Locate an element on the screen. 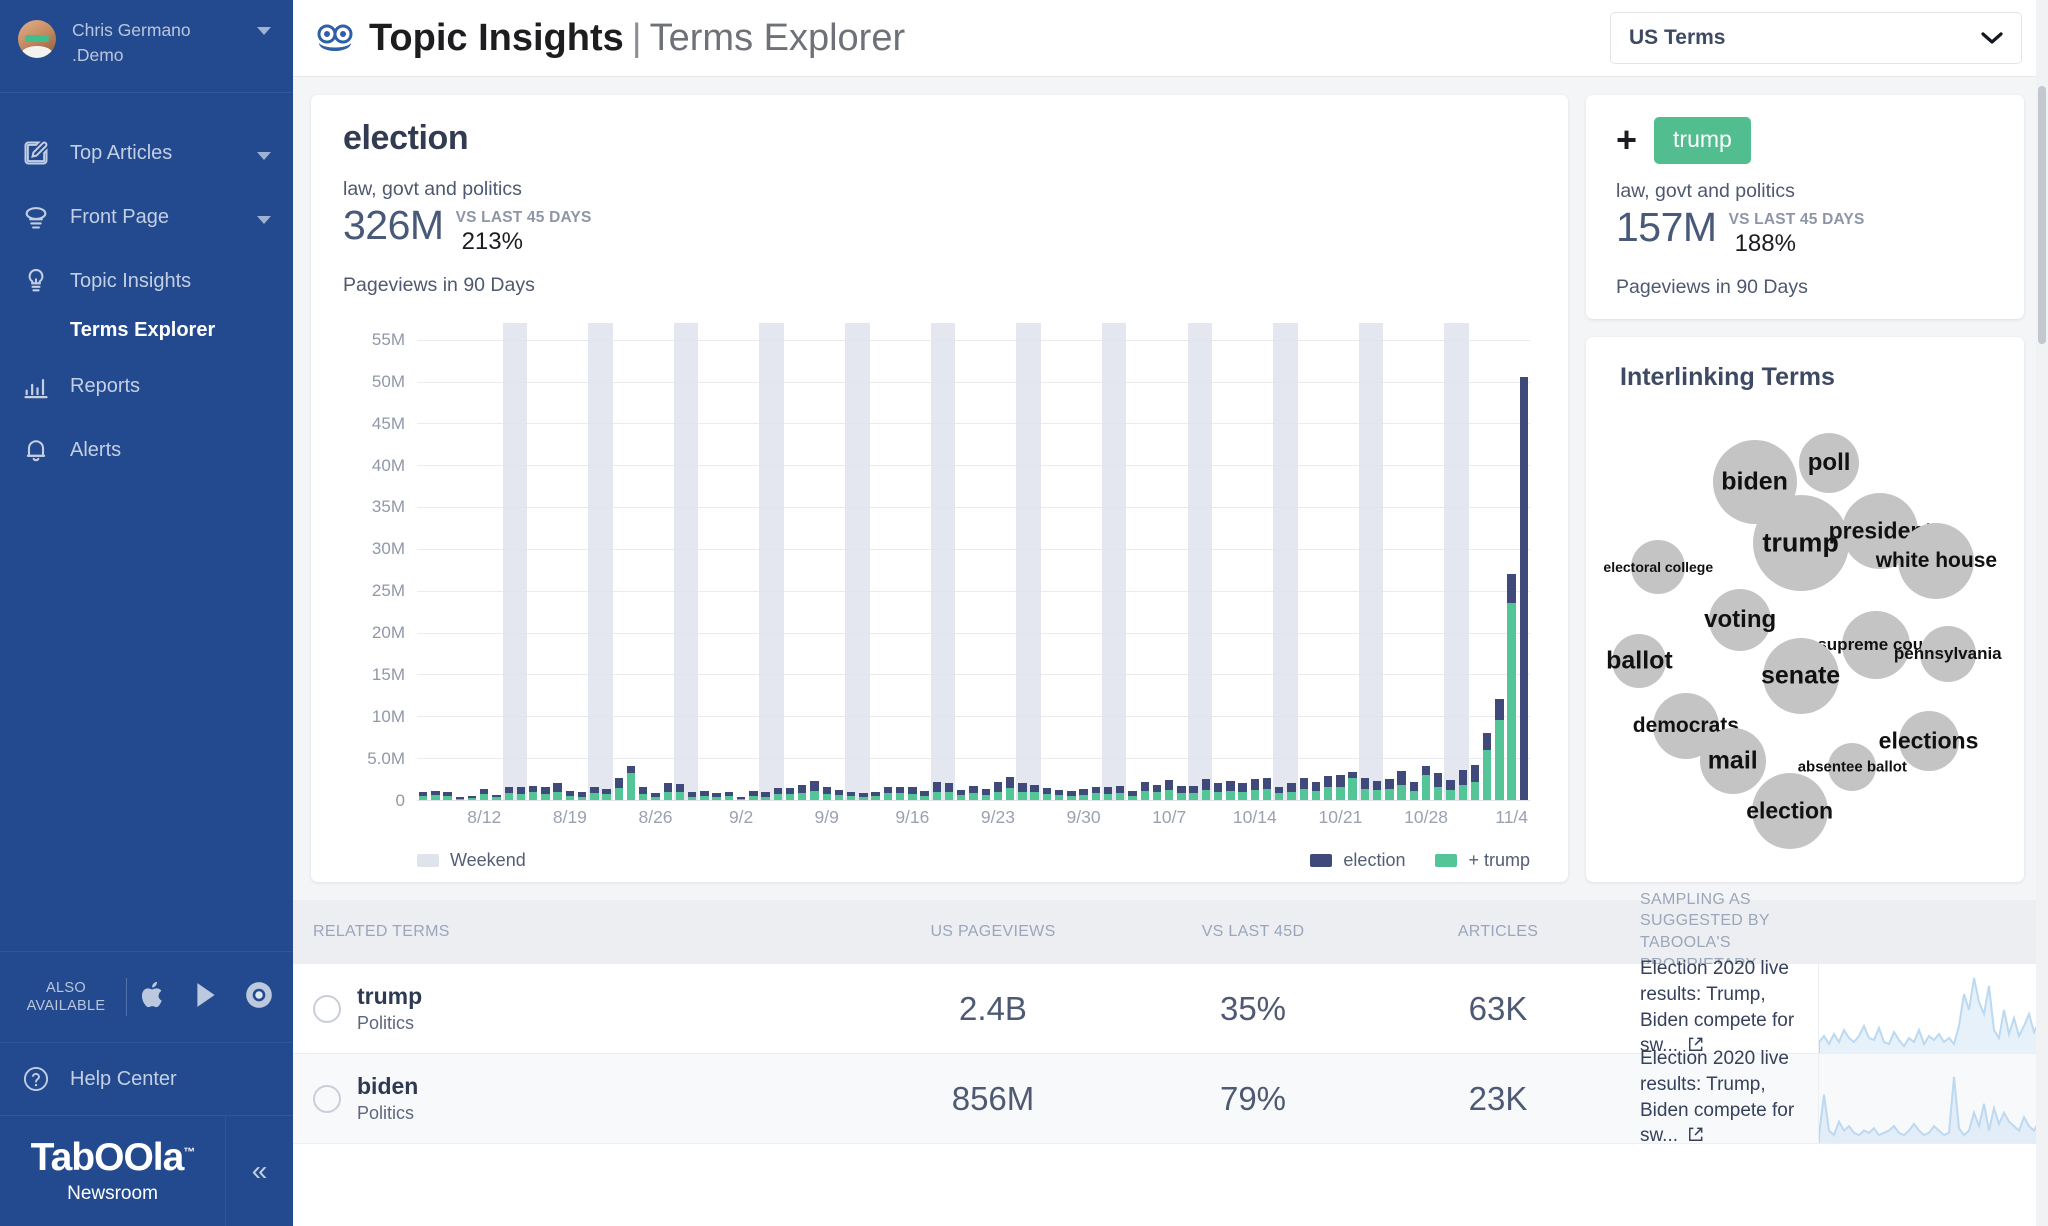 The width and height of the screenshot is (2048, 1226). sidebar-item-alerts: Alerts is located at coordinates (146, 450).